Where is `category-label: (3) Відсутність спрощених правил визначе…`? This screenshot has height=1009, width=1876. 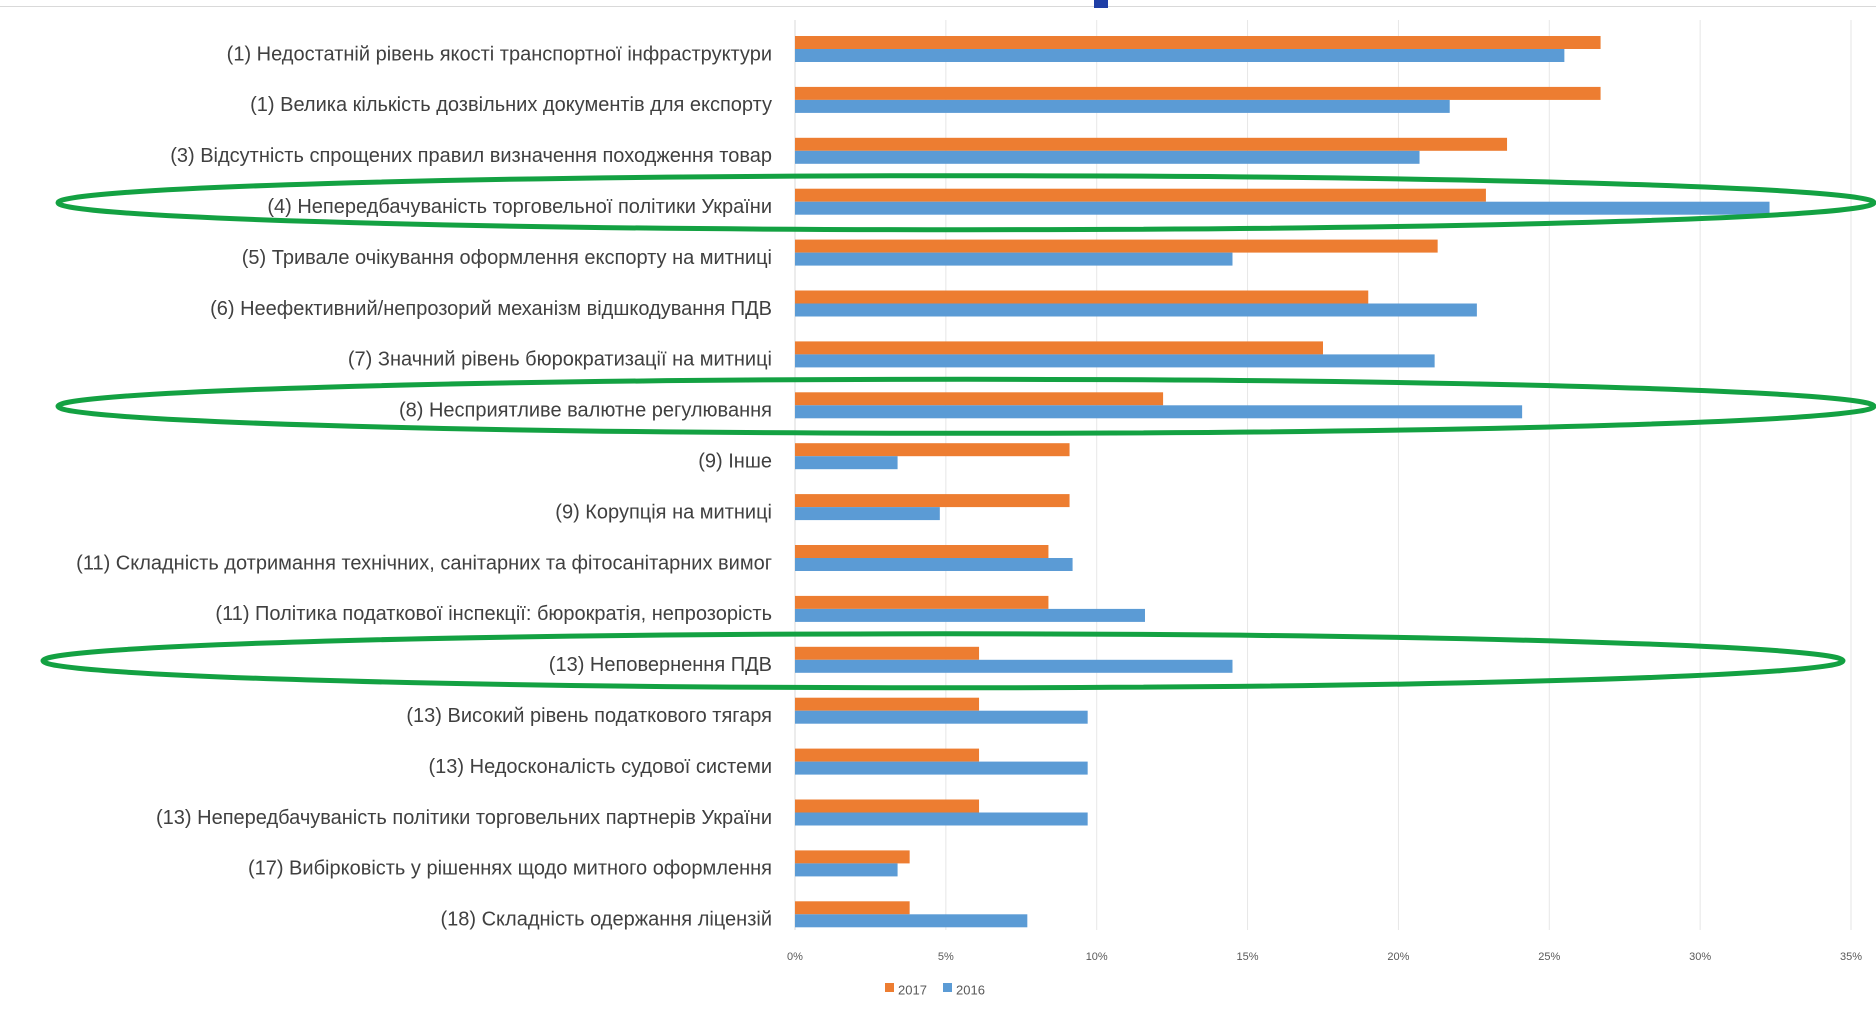
category-label: (3) Відсутність спрощених правил визначе… is located at coordinates (471, 156).